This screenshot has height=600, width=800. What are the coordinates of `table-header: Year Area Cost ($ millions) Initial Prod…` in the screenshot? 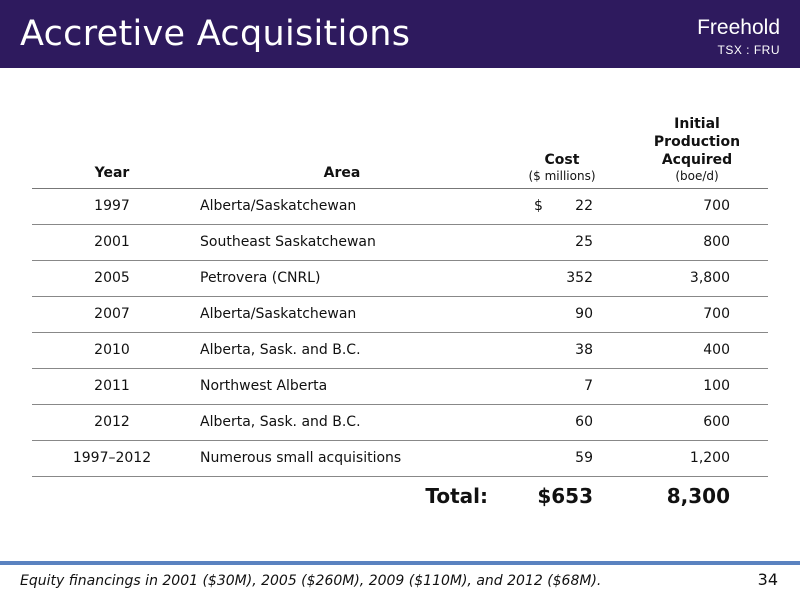 It's located at (400, 152).